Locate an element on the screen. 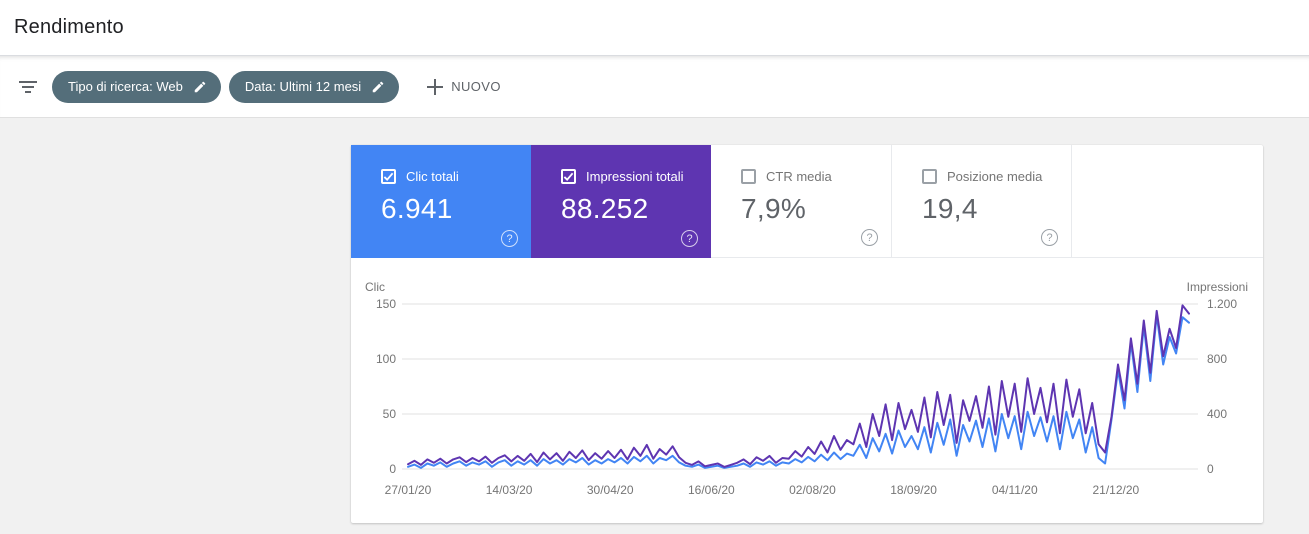  metric-card-spacer is located at coordinates (1167, 201).